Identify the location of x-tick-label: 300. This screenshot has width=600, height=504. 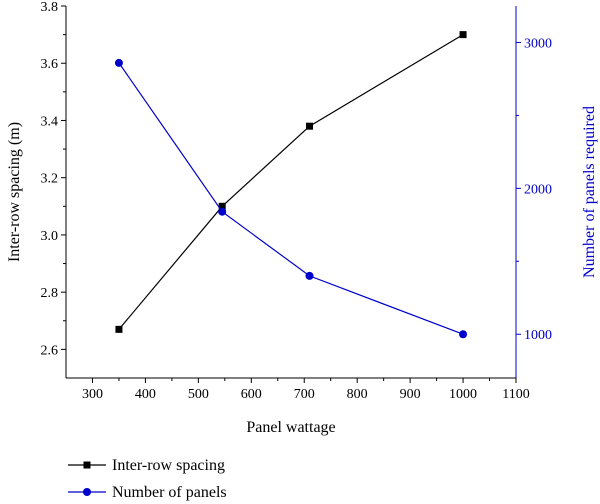
(92, 394).